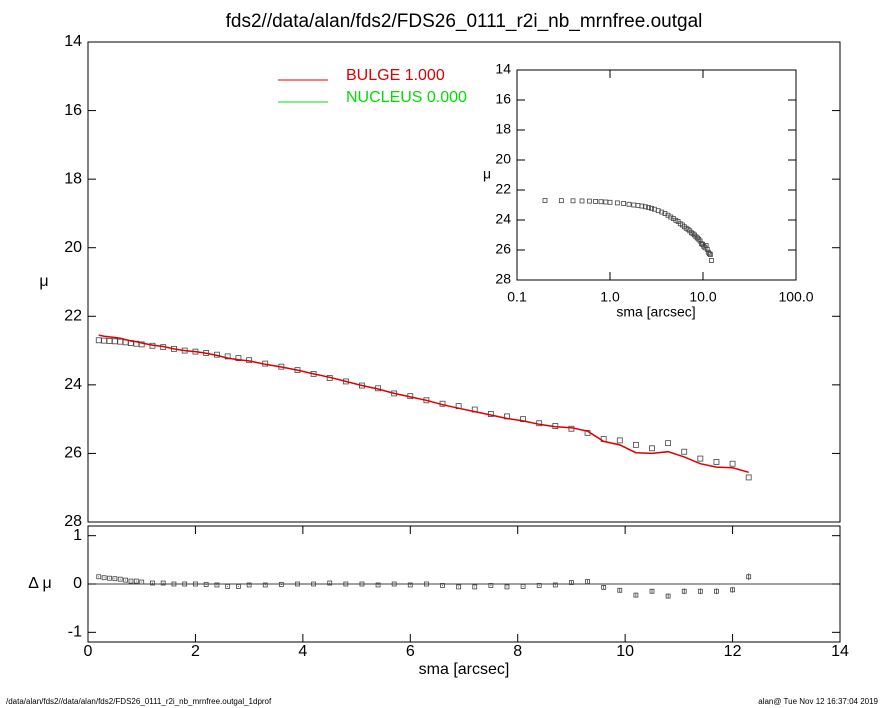 This screenshot has height=708, width=885. Describe the element at coordinates (75, 632) in the screenshot. I see `y-tick-label: -1` at that location.